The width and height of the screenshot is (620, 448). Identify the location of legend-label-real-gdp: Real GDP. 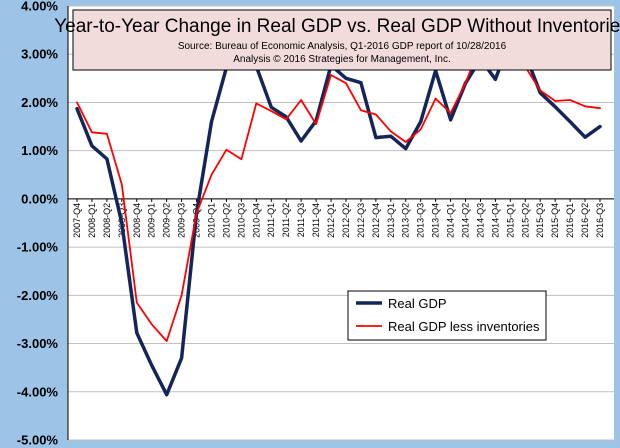
(417, 303).